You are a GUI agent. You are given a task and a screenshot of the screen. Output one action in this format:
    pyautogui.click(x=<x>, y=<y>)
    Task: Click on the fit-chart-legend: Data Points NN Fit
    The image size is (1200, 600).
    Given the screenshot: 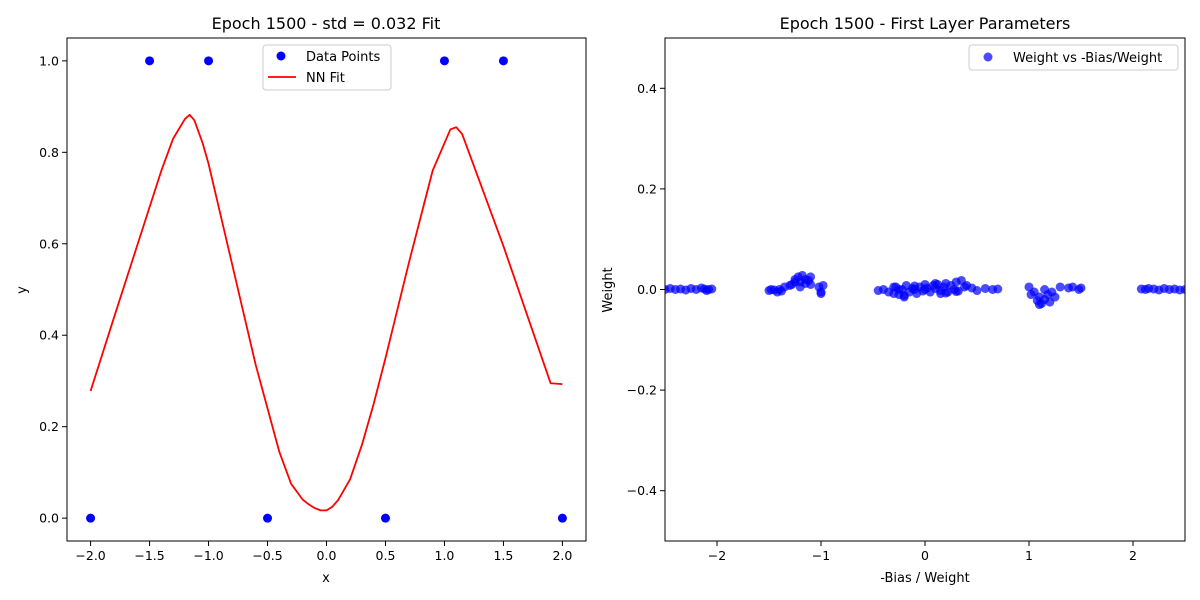 What is the action you would take?
    pyautogui.click(x=327, y=67)
    